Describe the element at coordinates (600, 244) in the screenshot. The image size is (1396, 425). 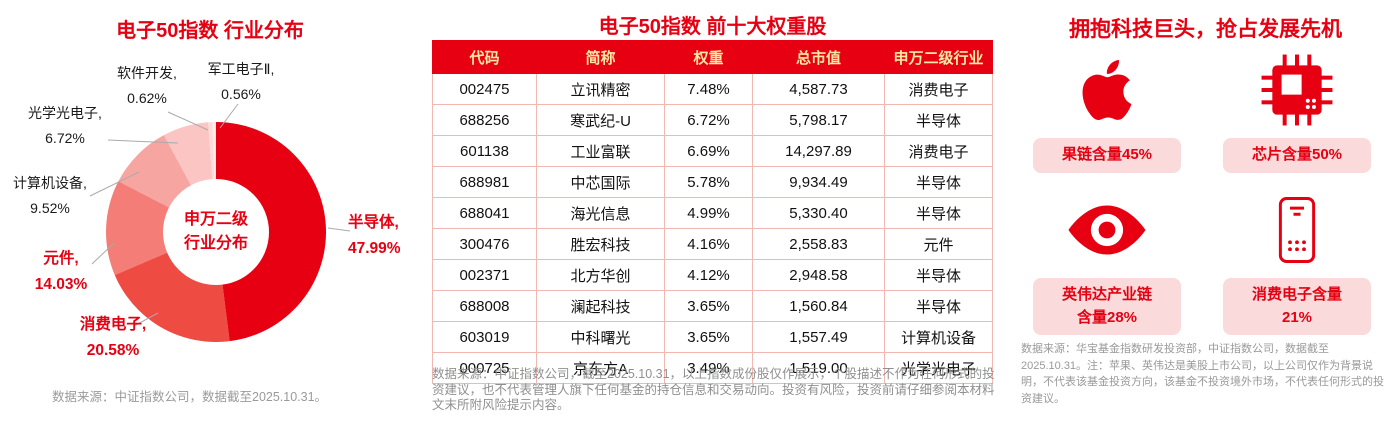
I see `table-cell: 胜宏科技` at that location.